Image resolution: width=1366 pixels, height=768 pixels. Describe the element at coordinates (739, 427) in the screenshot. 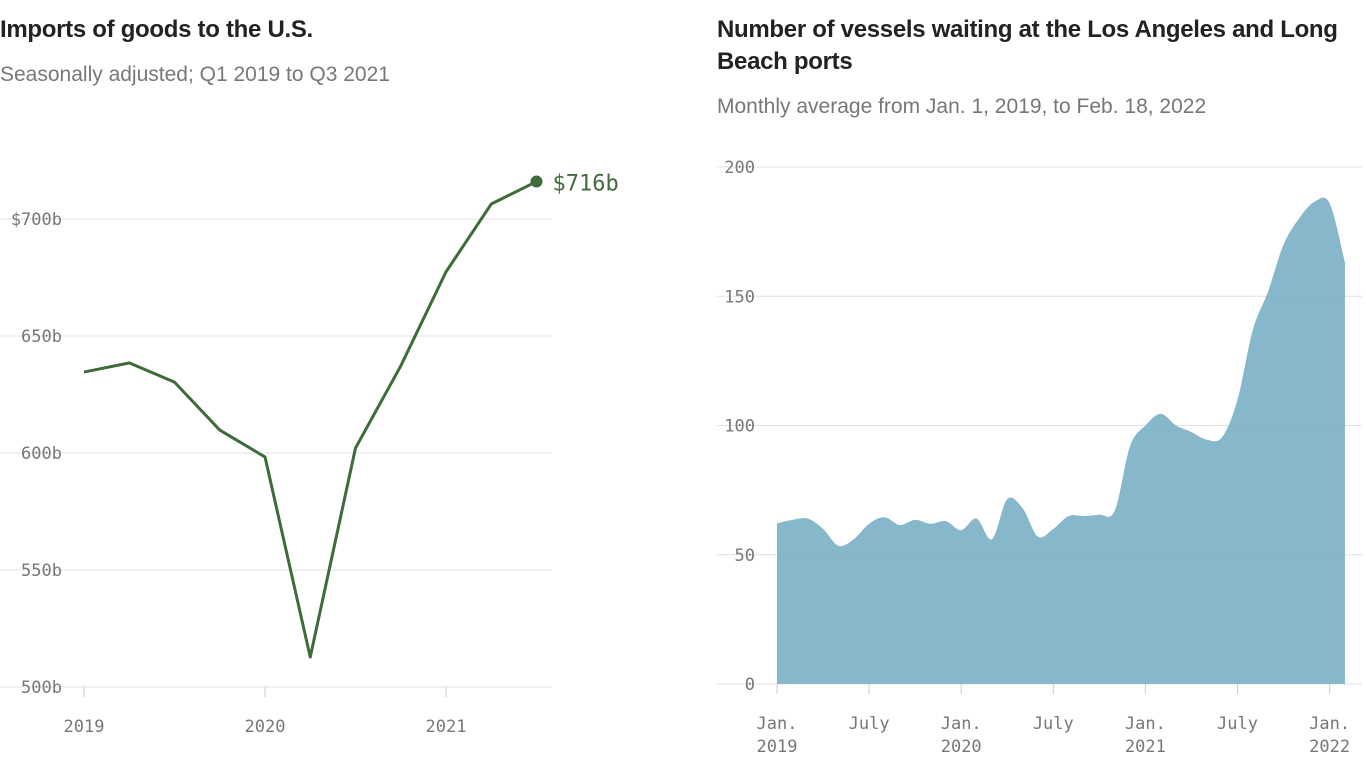

I see `right-y-tick-label: 100` at that location.